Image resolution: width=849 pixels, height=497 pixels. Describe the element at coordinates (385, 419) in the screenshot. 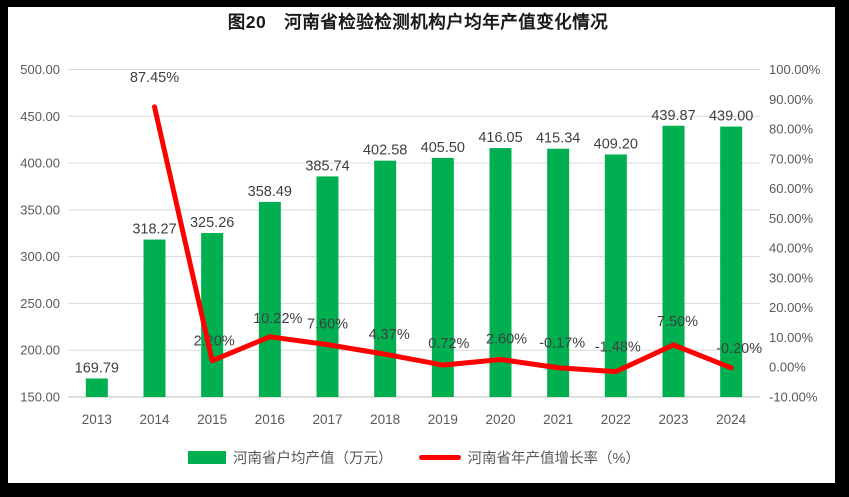

I see `x-axis-label: 2018` at that location.